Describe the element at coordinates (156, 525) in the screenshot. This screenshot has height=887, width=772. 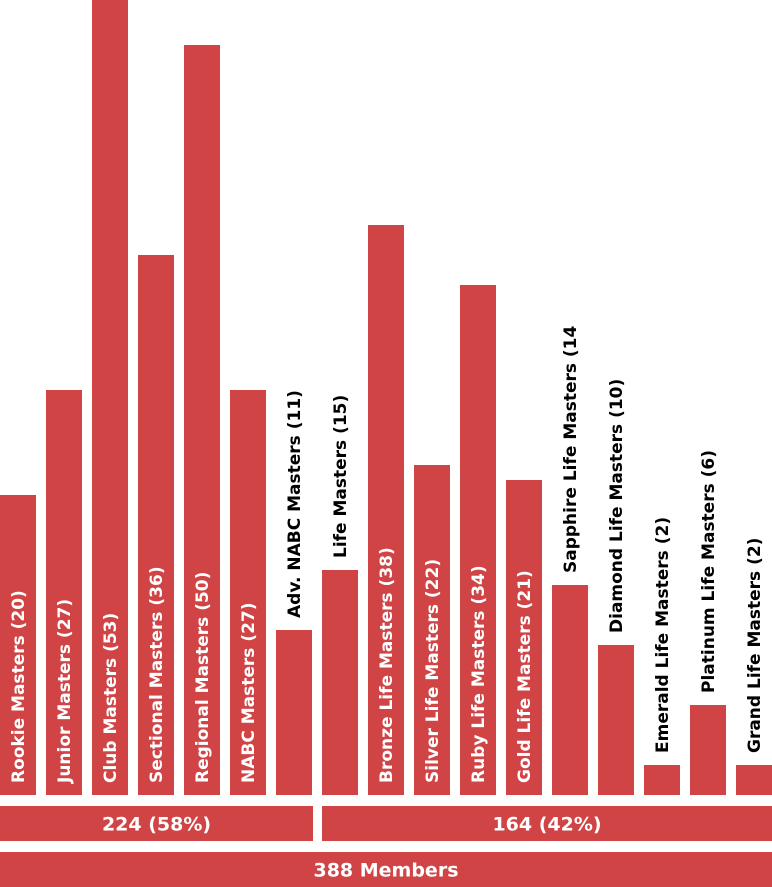
I see `bar-sectional-masters` at that location.